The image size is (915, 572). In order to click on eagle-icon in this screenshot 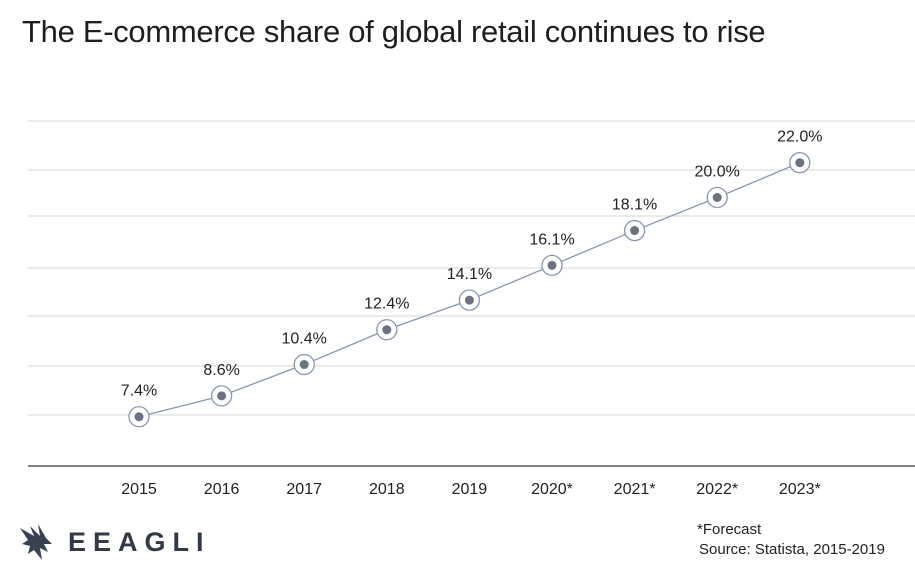, I will do `click(36, 542)`.